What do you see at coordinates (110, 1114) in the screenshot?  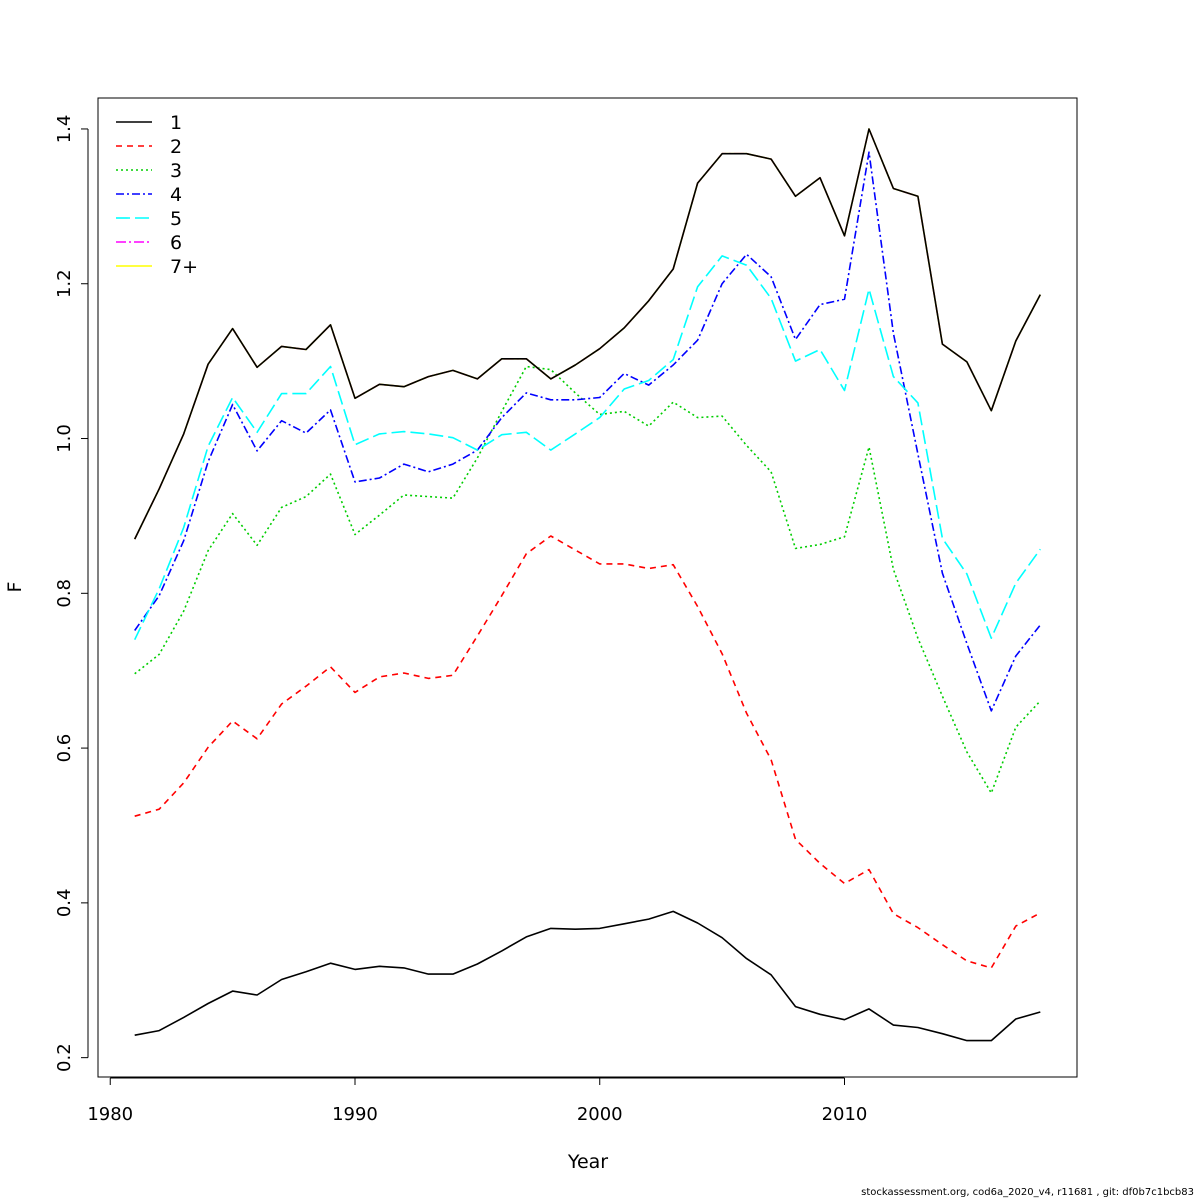 I see `x-tick-label: 1980` at bounding box center [110, 1114].